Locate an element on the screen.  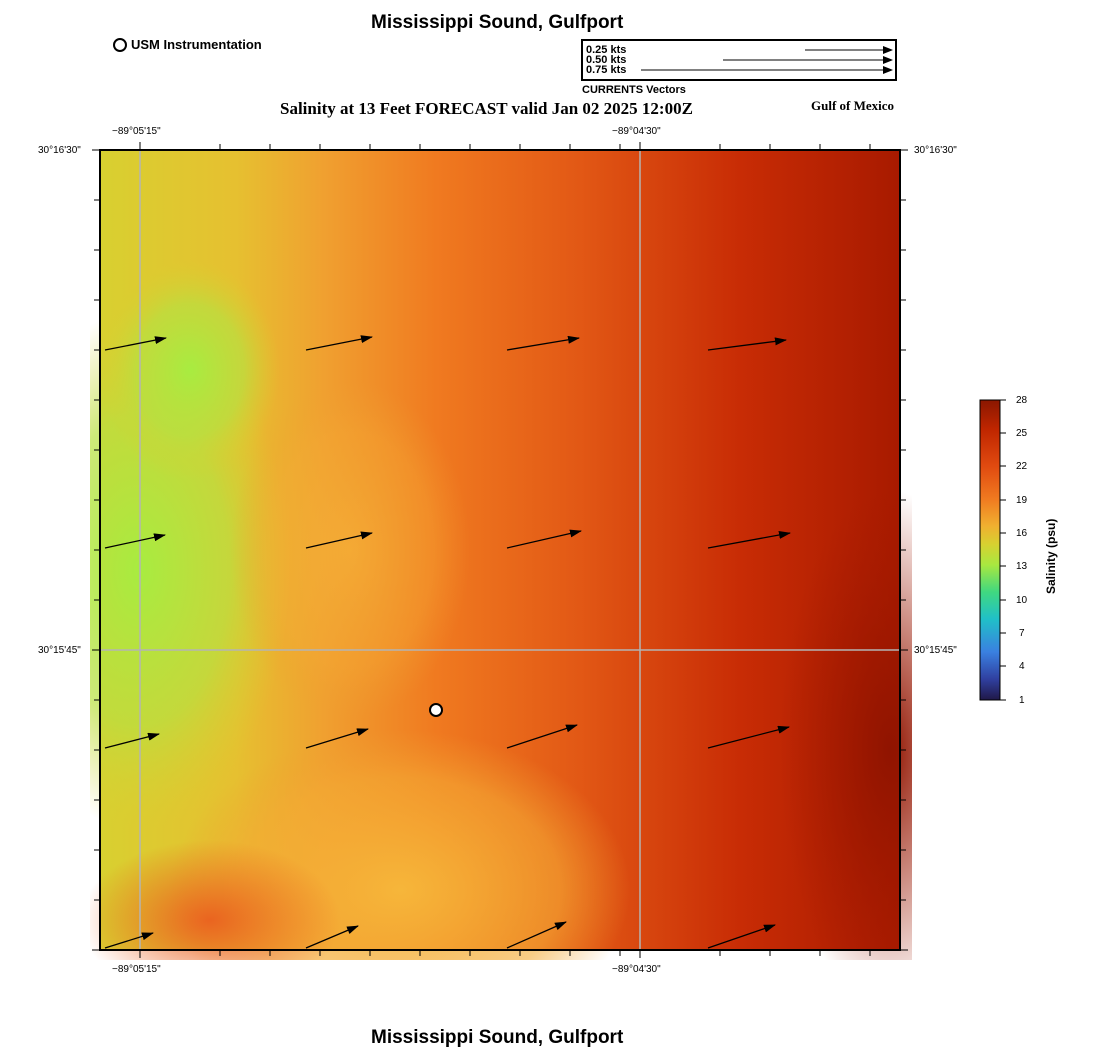
colorbar-tick-label: 10 is located at coordinates (1022, 600).